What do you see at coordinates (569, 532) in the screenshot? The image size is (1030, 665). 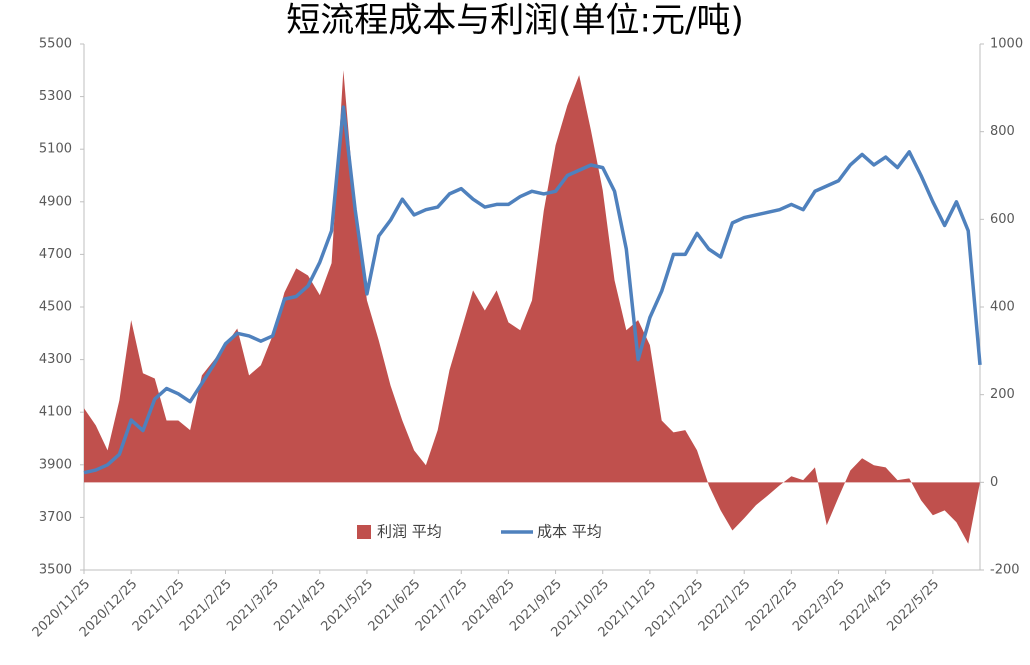 I see `legend-label: 成本 平均` at bounding box center [569, 532].